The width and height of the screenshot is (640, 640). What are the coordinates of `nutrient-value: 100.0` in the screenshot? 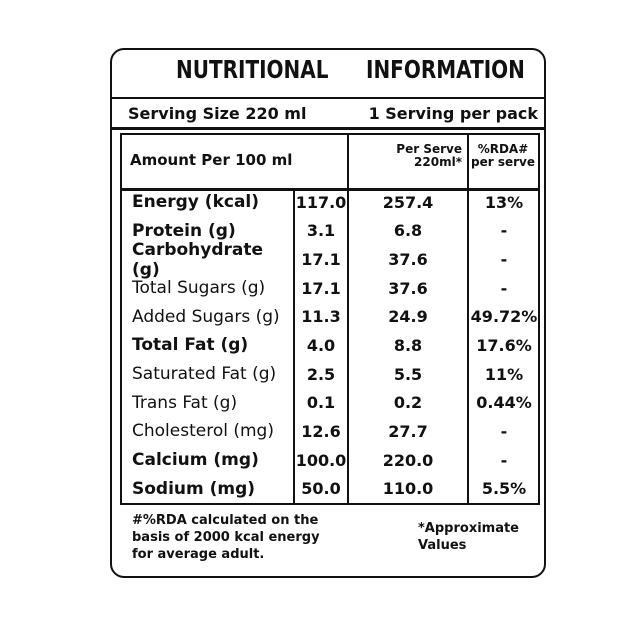 It's located at (322, 460).